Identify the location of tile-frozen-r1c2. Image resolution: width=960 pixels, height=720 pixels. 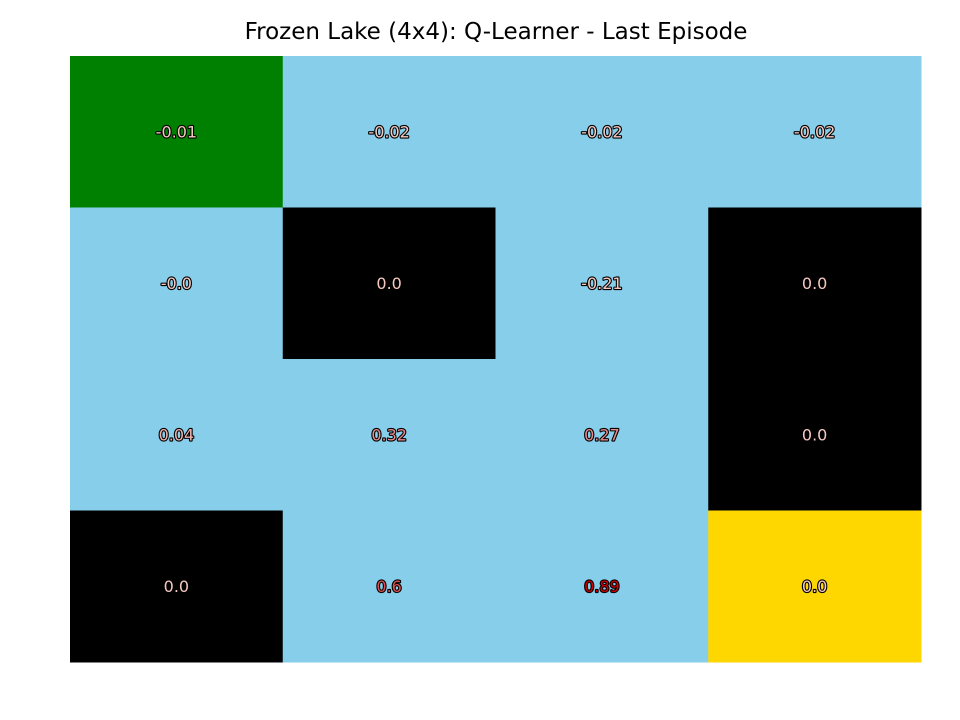
(602, 283).